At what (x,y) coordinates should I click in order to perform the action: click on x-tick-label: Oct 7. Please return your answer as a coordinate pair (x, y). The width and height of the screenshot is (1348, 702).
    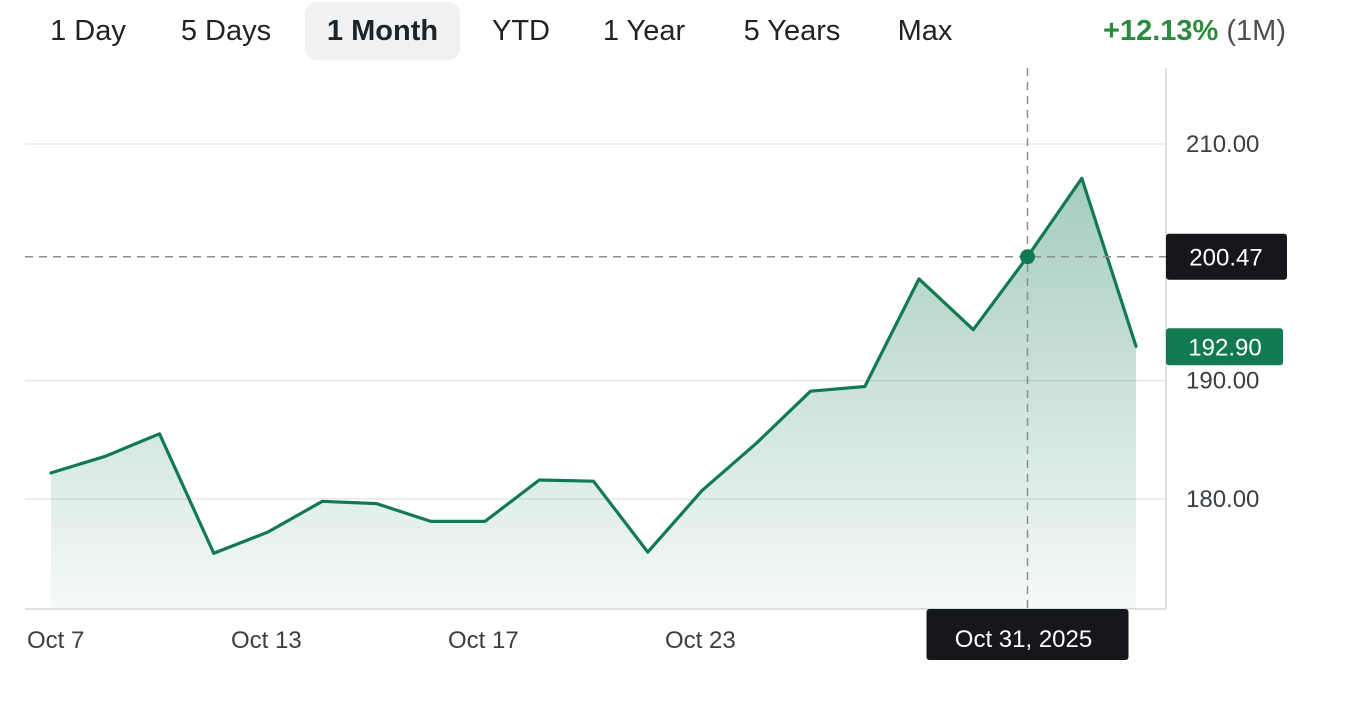
    Looking at the image, I should click on (55, 640).